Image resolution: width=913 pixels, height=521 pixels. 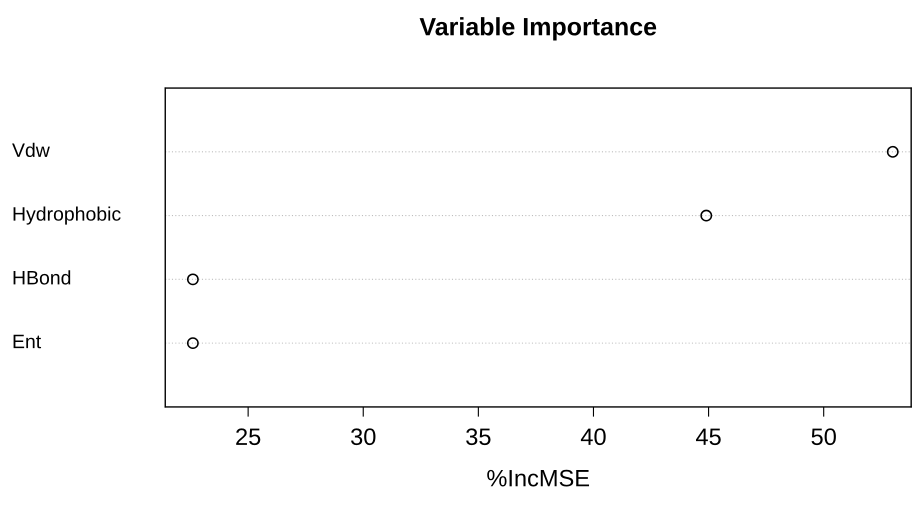 What do you see at coordinates (538, 28) in the screenshot?
I see `chart-title: Variable Importance` at bounding box center [538, 28].